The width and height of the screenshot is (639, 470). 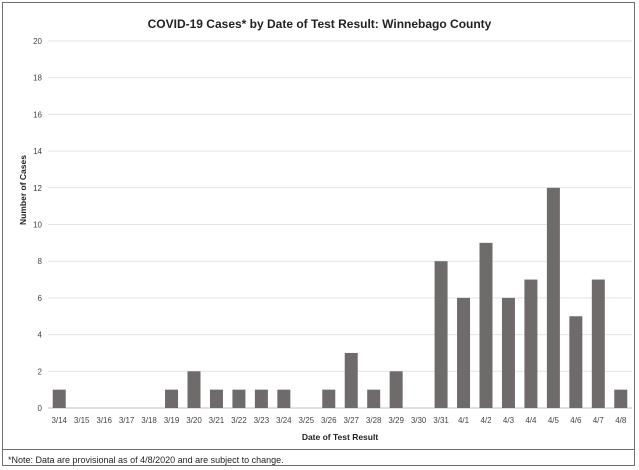 I want to click on x-tick-label: 4/7, so click(x=599, y=420).